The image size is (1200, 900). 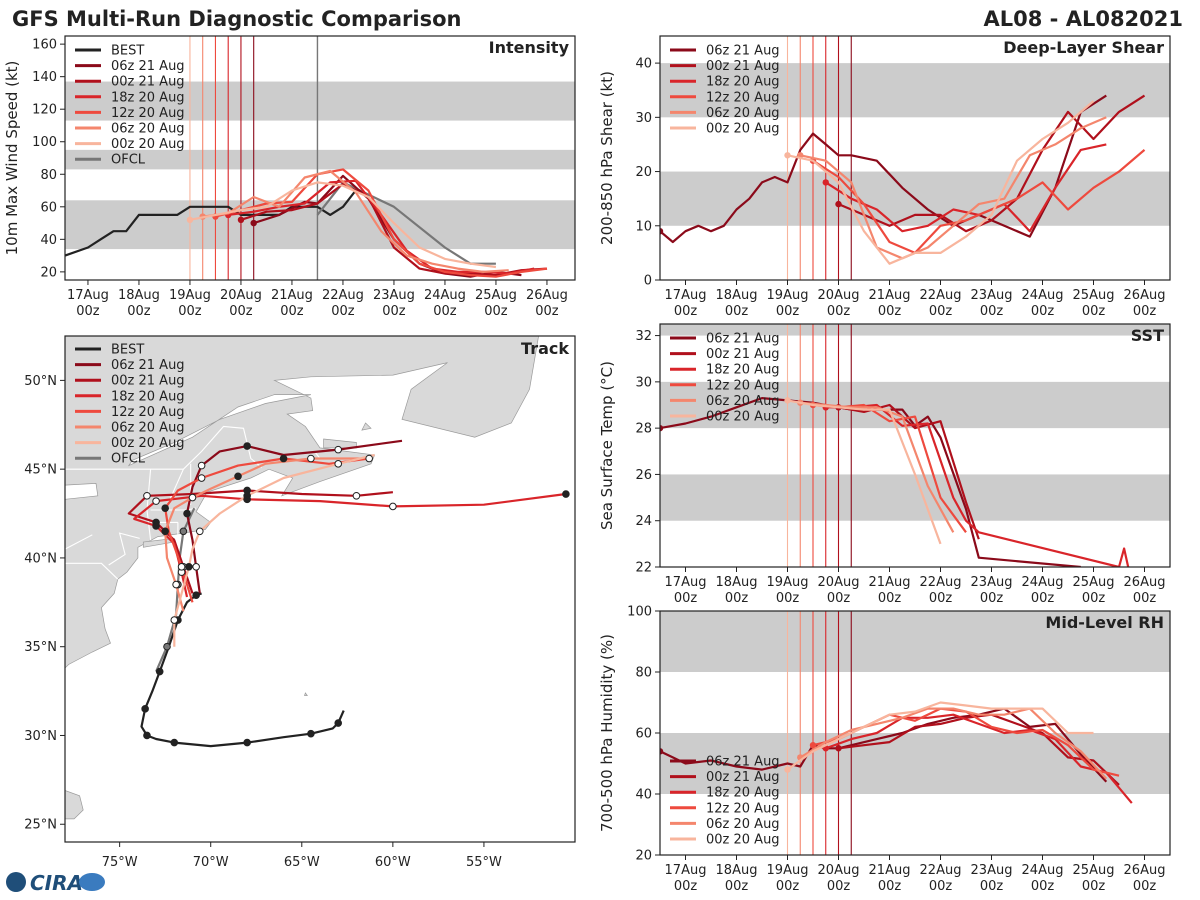 I want to click on y-tick-label: 26, so click(x=643, y=475).